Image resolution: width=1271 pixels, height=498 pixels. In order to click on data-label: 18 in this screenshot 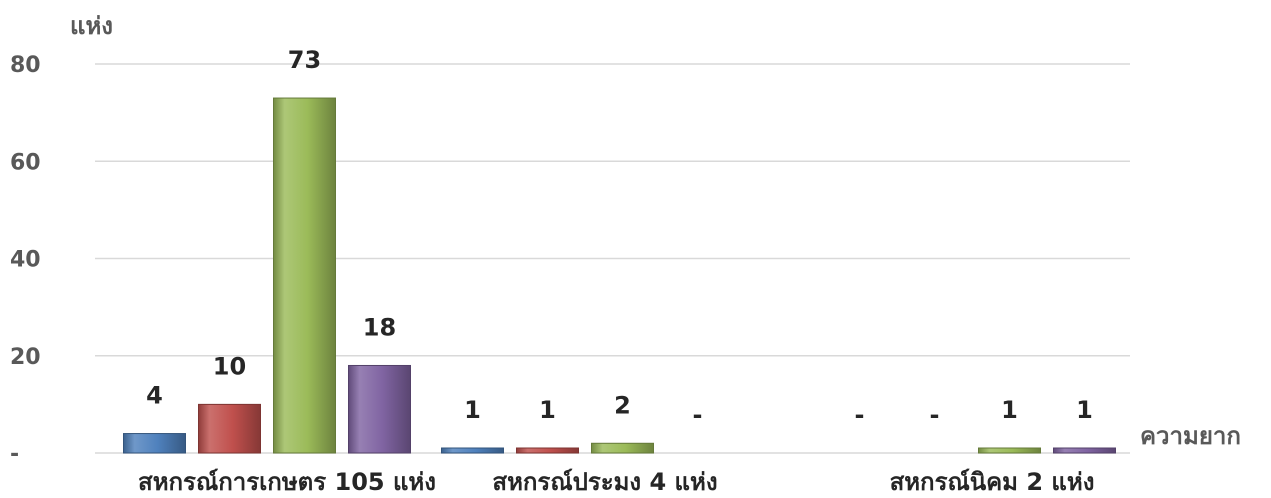, I will do `click(379, 327)`.